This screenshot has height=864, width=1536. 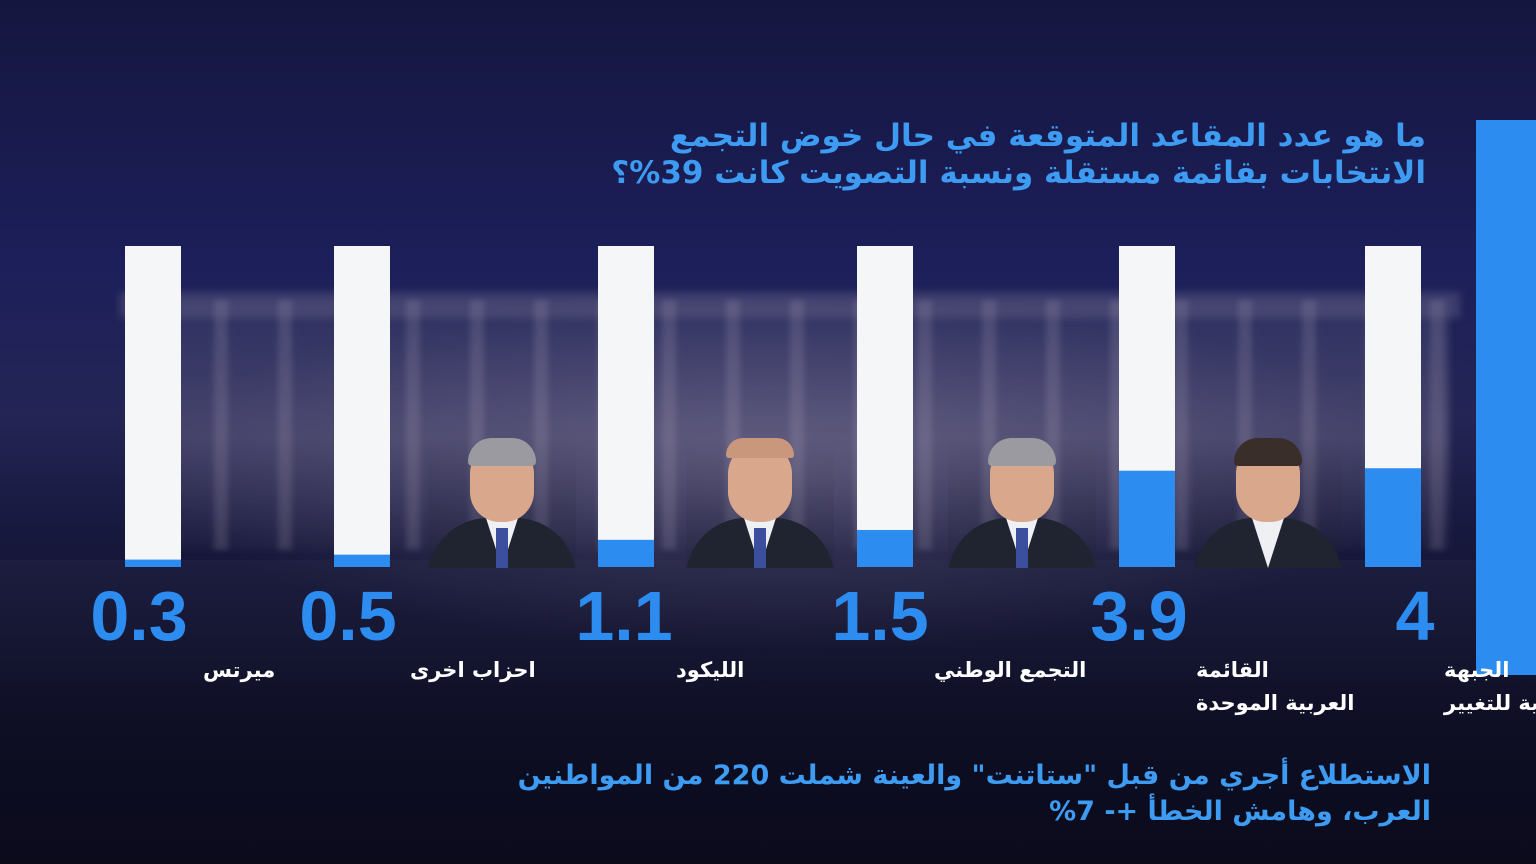 What do you see at coordinates (347, 616) in the screenshot?
I see `data-label: 0.5` at bounding box center [347, 616].